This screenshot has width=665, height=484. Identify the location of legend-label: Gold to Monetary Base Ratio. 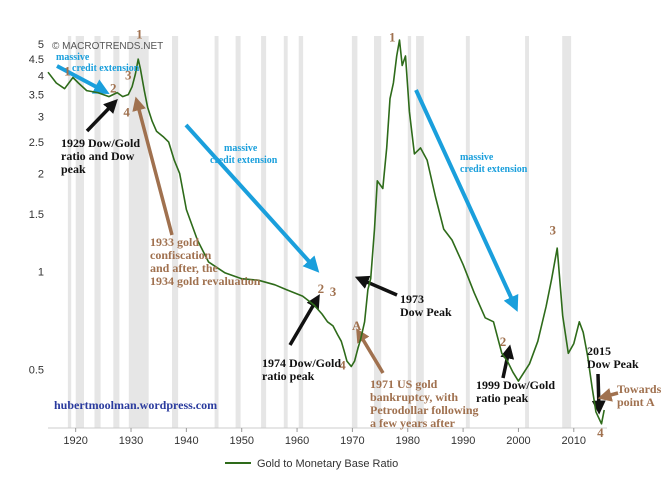
(327, 464).